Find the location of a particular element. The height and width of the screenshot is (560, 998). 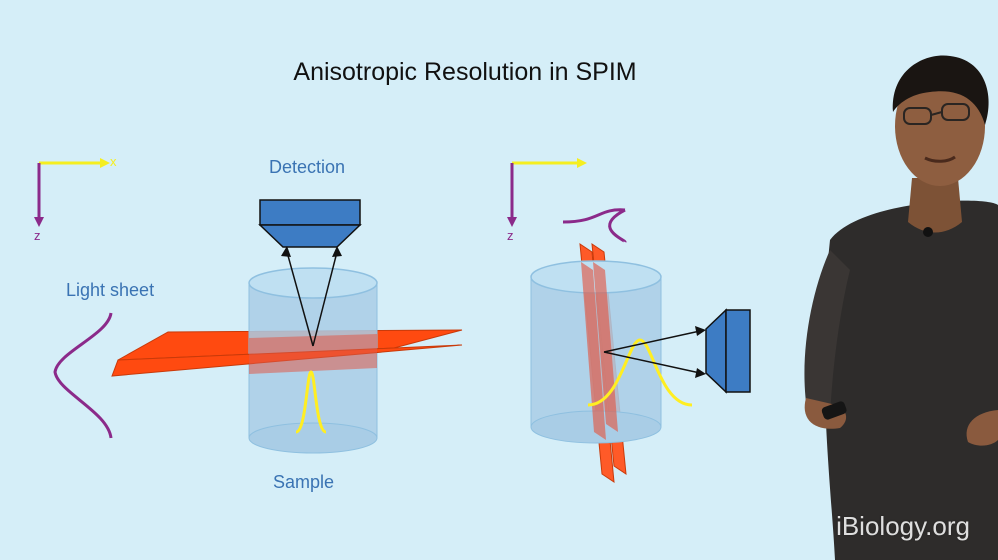

detection-label: Detection is located at coordinates (307, 167).